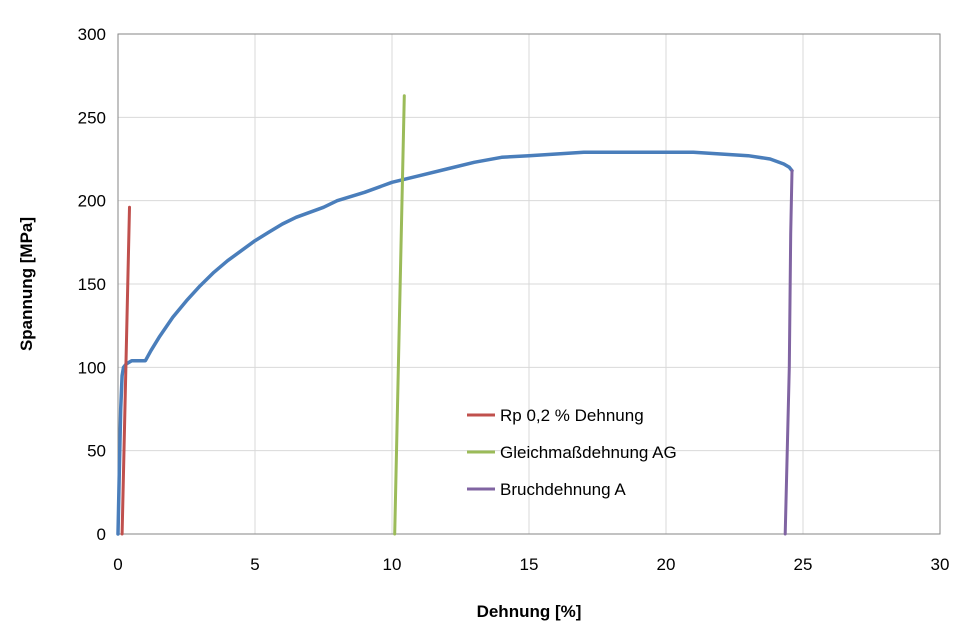 This screenshot has width=975, height=630. I want to click on x-axis-title: Dehnung [%], so click(529, 611).